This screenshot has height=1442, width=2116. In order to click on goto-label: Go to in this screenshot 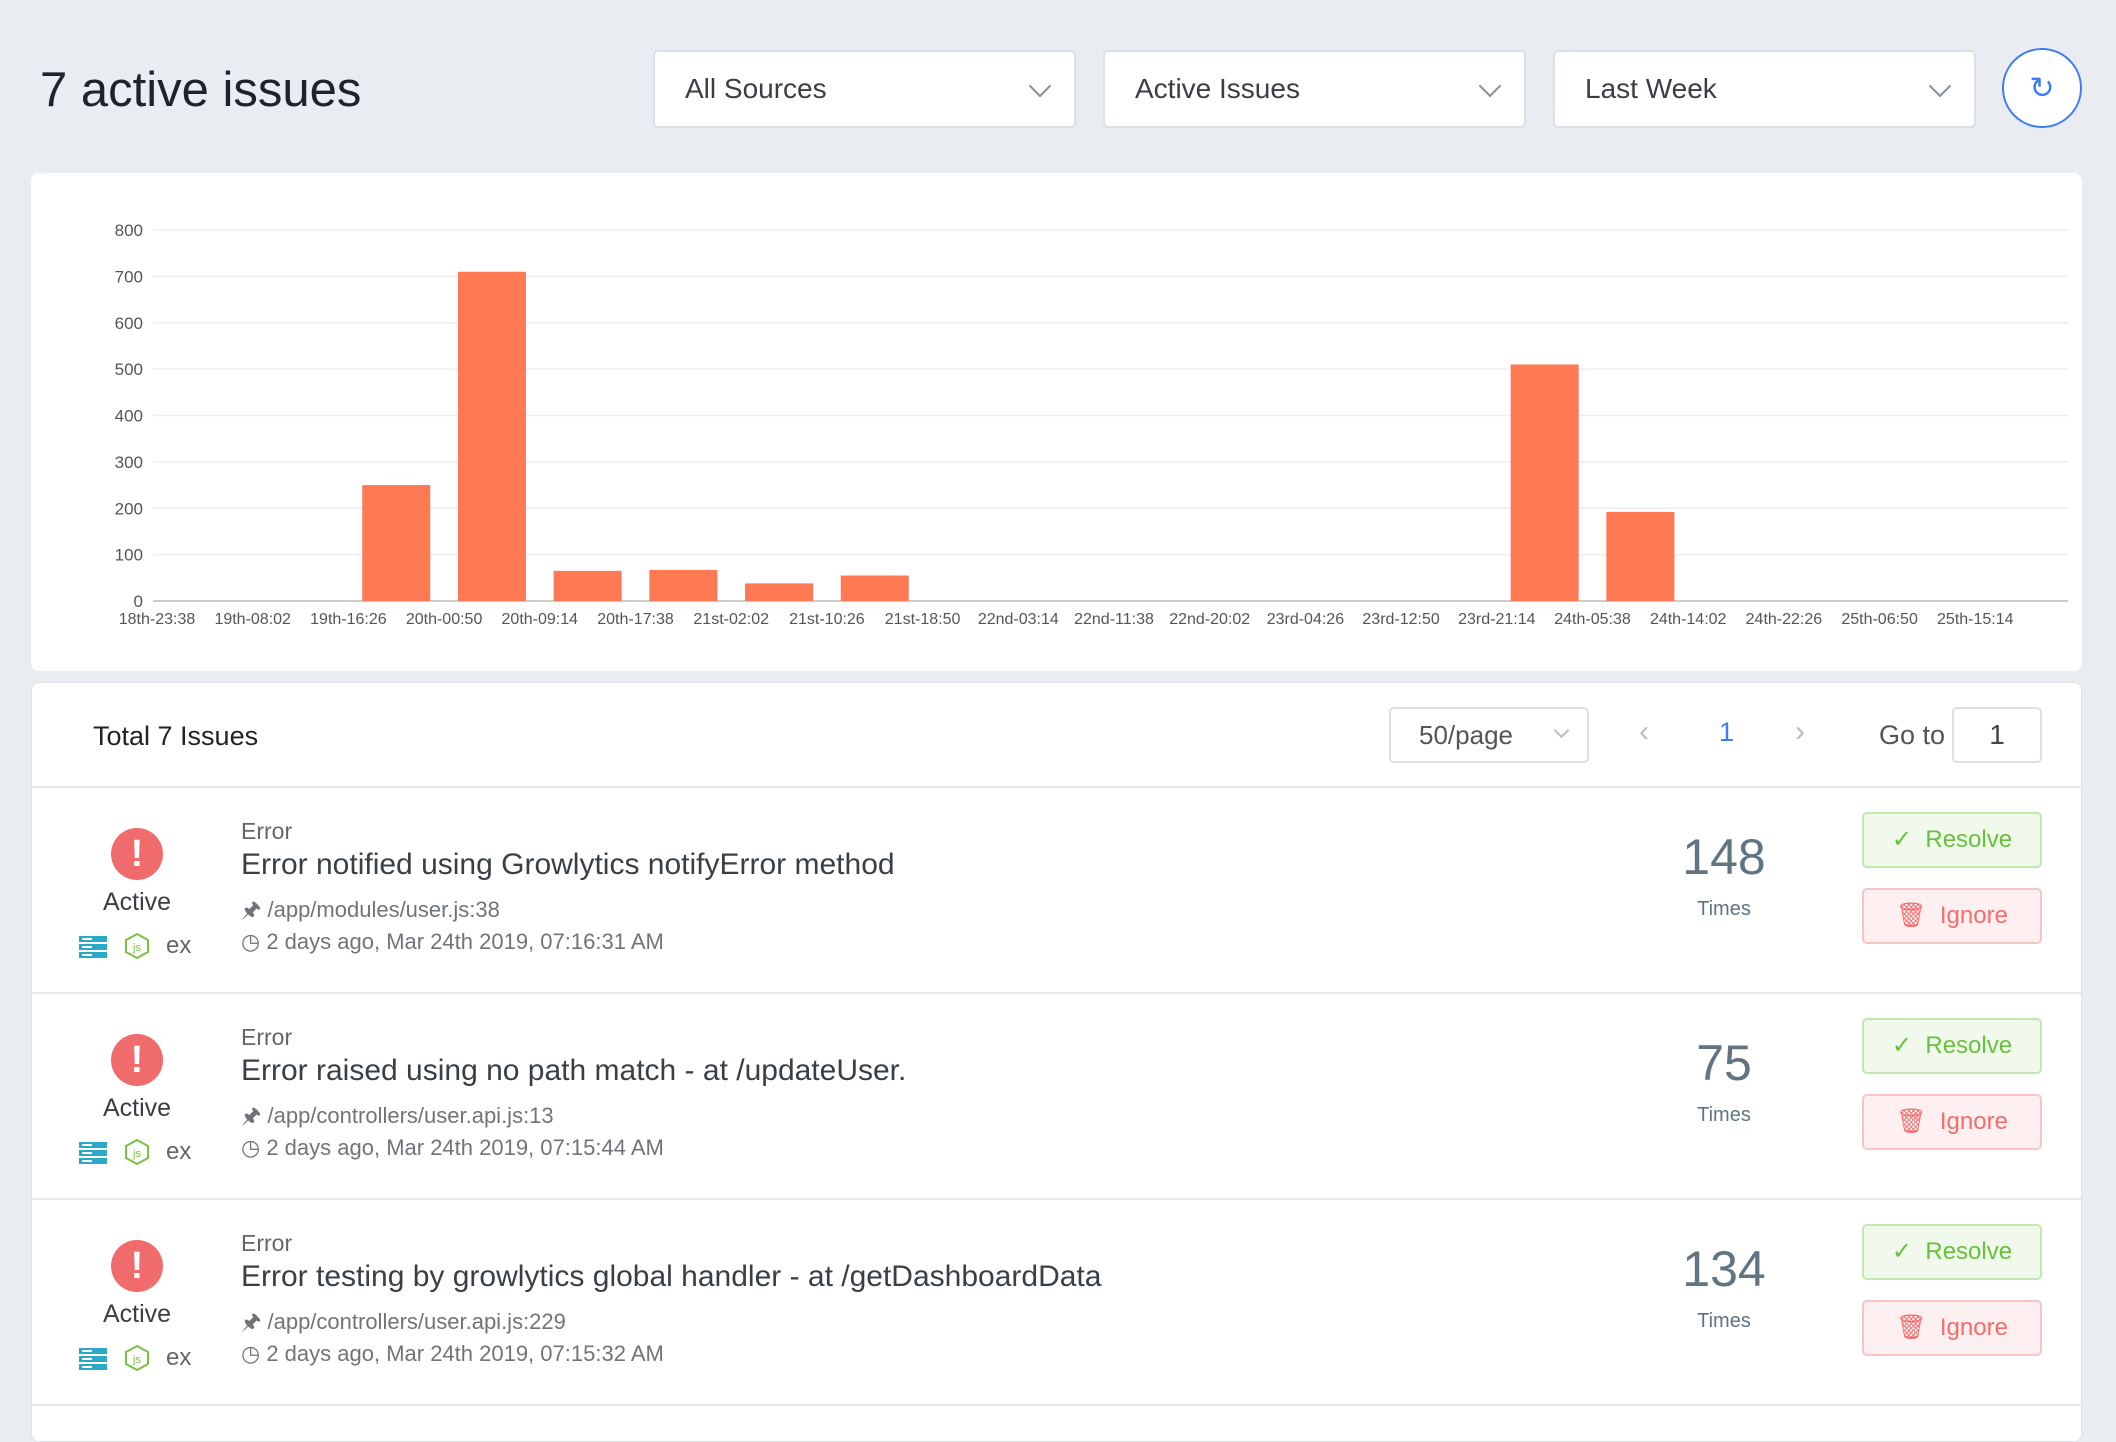, I will do `click(1912, 735)`.